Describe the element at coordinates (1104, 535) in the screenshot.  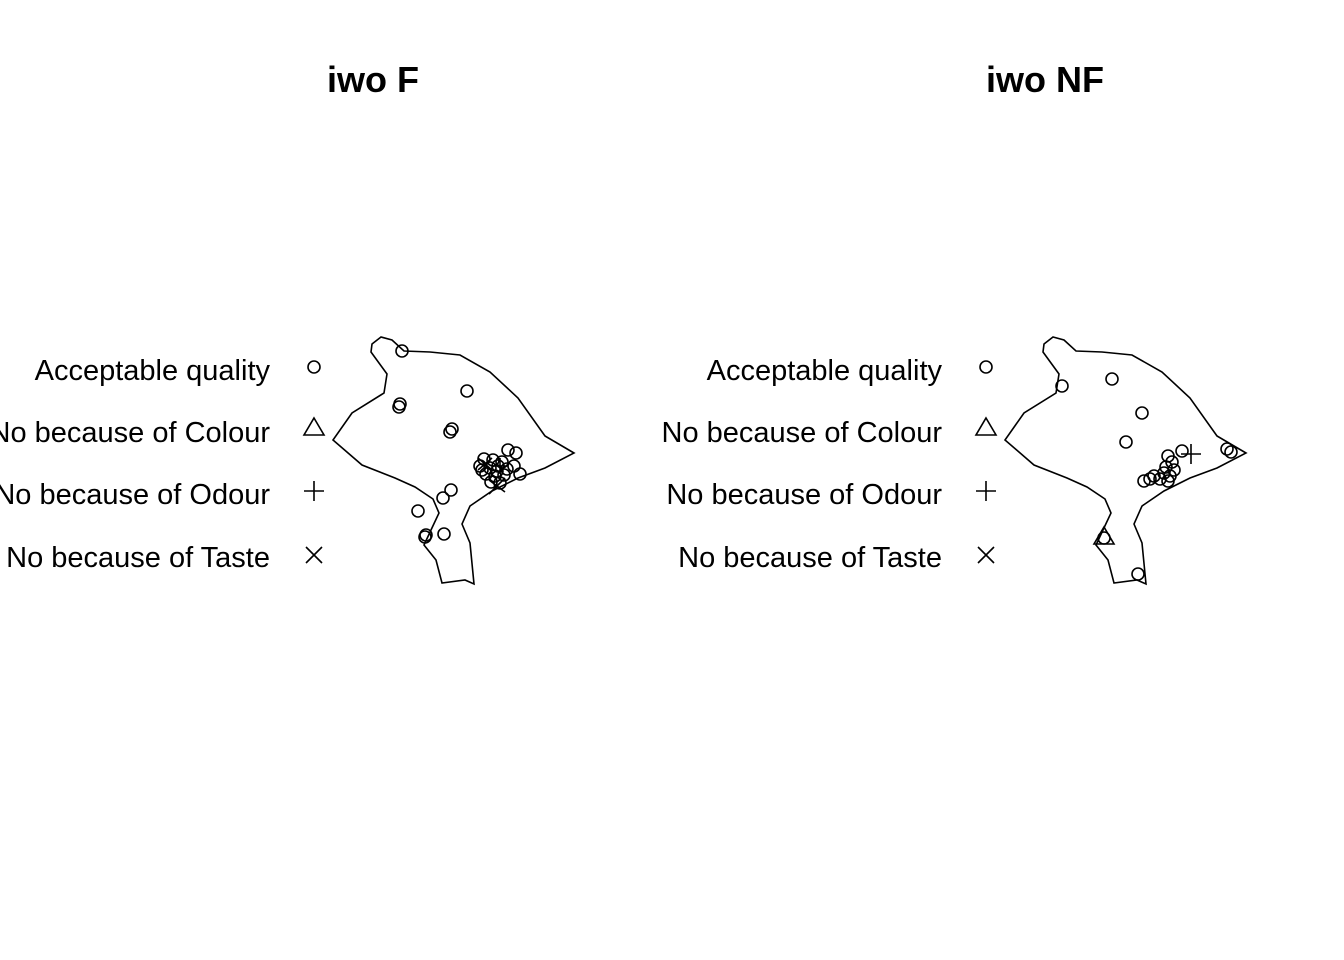
I see `colour-marker` at that location.